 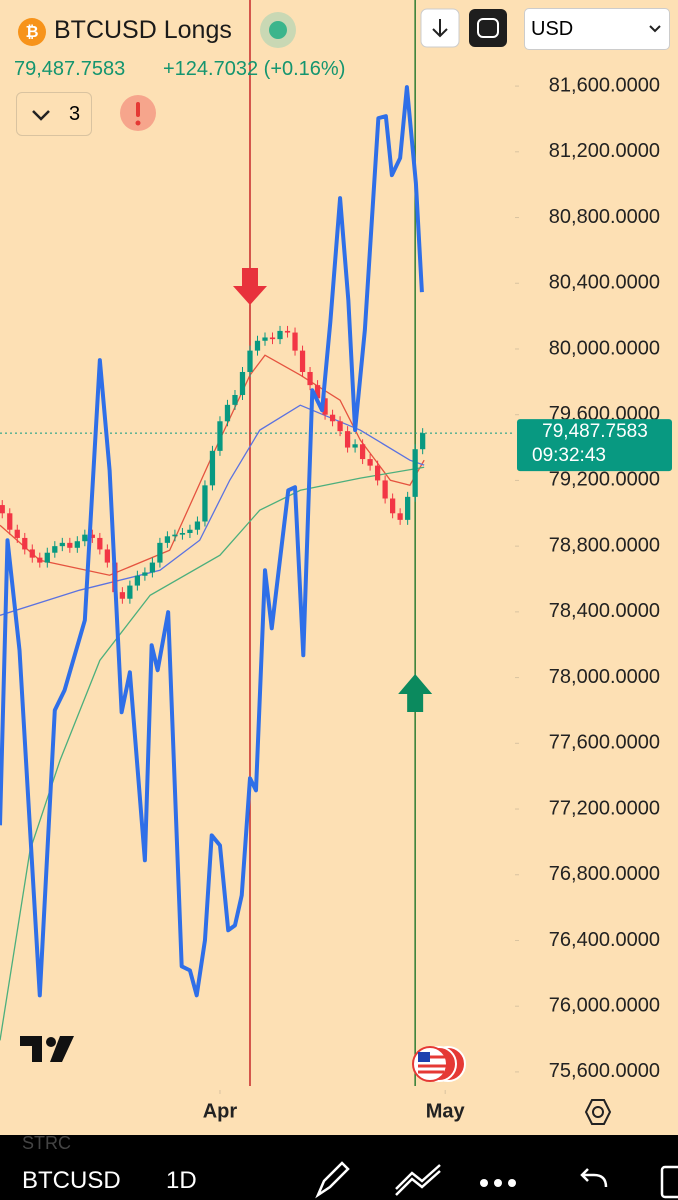 I want to click on toolbar-icons, so click(x=496, y=1180).